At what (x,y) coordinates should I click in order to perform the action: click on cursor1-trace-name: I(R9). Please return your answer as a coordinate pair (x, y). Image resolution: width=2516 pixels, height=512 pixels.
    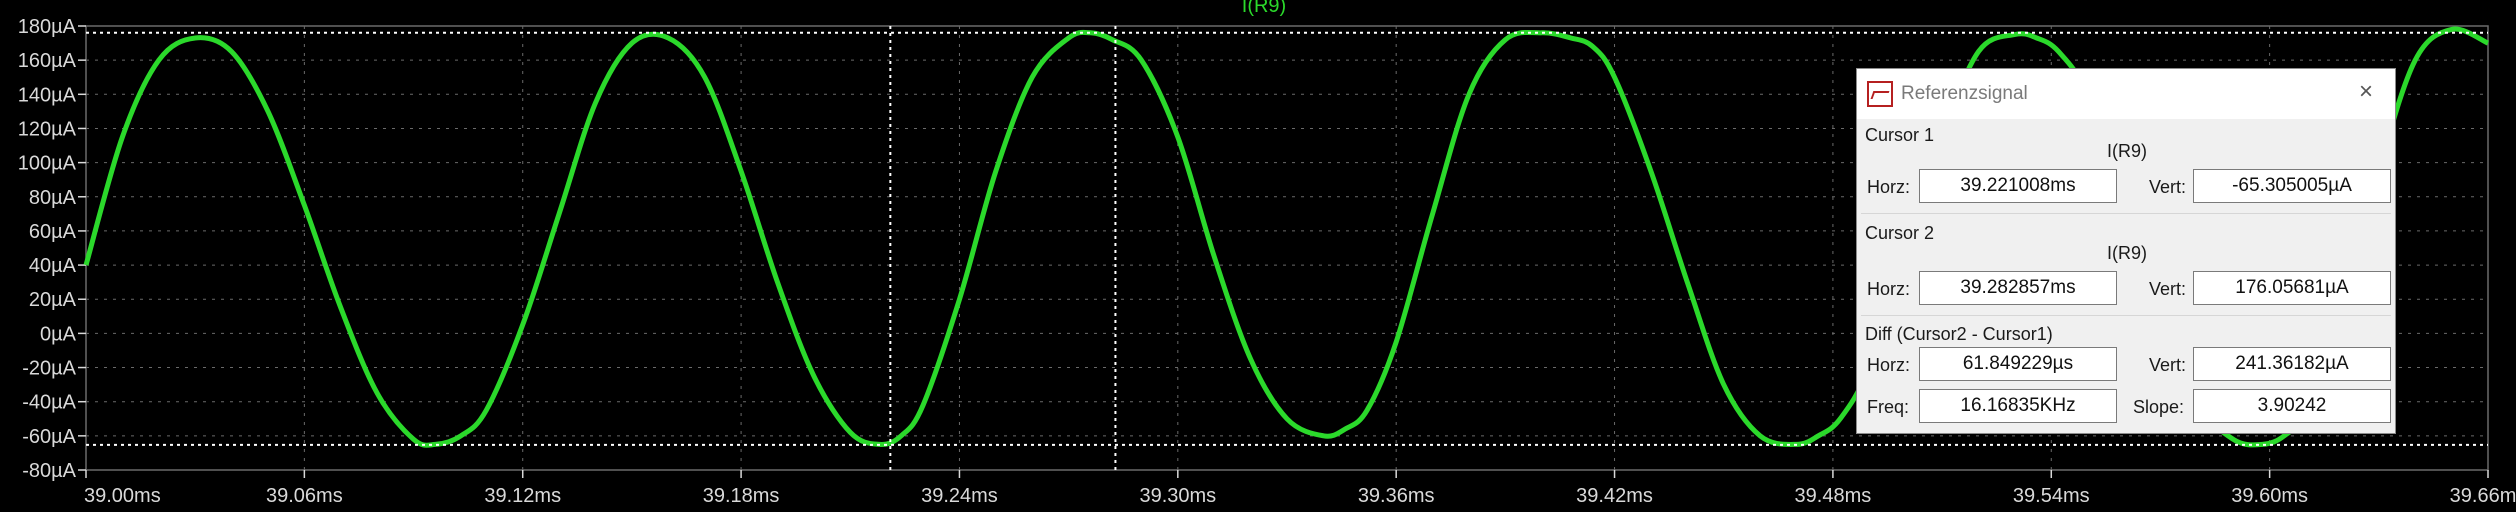
    Looking at the image, I should click on (2127, 151).